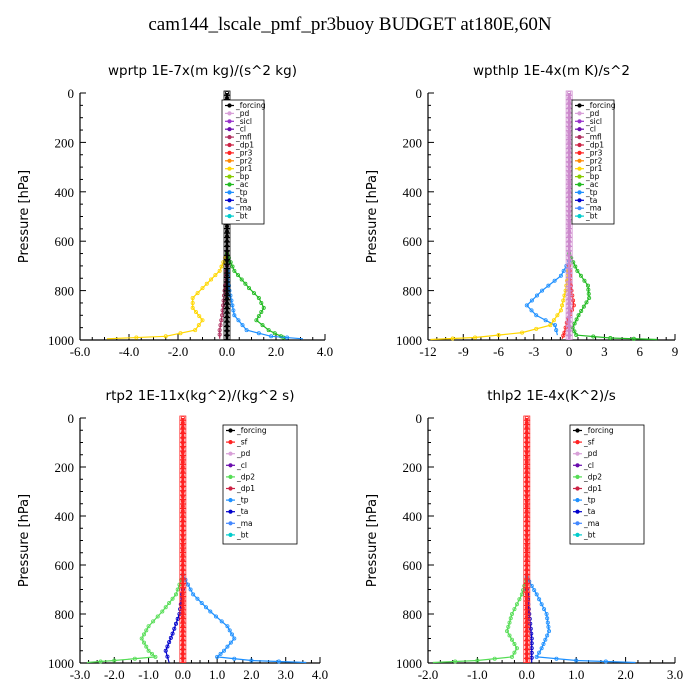  Describe the element at coordinates (639, 351) in the screenshot. I see `x-tick-label: 6` at that location.